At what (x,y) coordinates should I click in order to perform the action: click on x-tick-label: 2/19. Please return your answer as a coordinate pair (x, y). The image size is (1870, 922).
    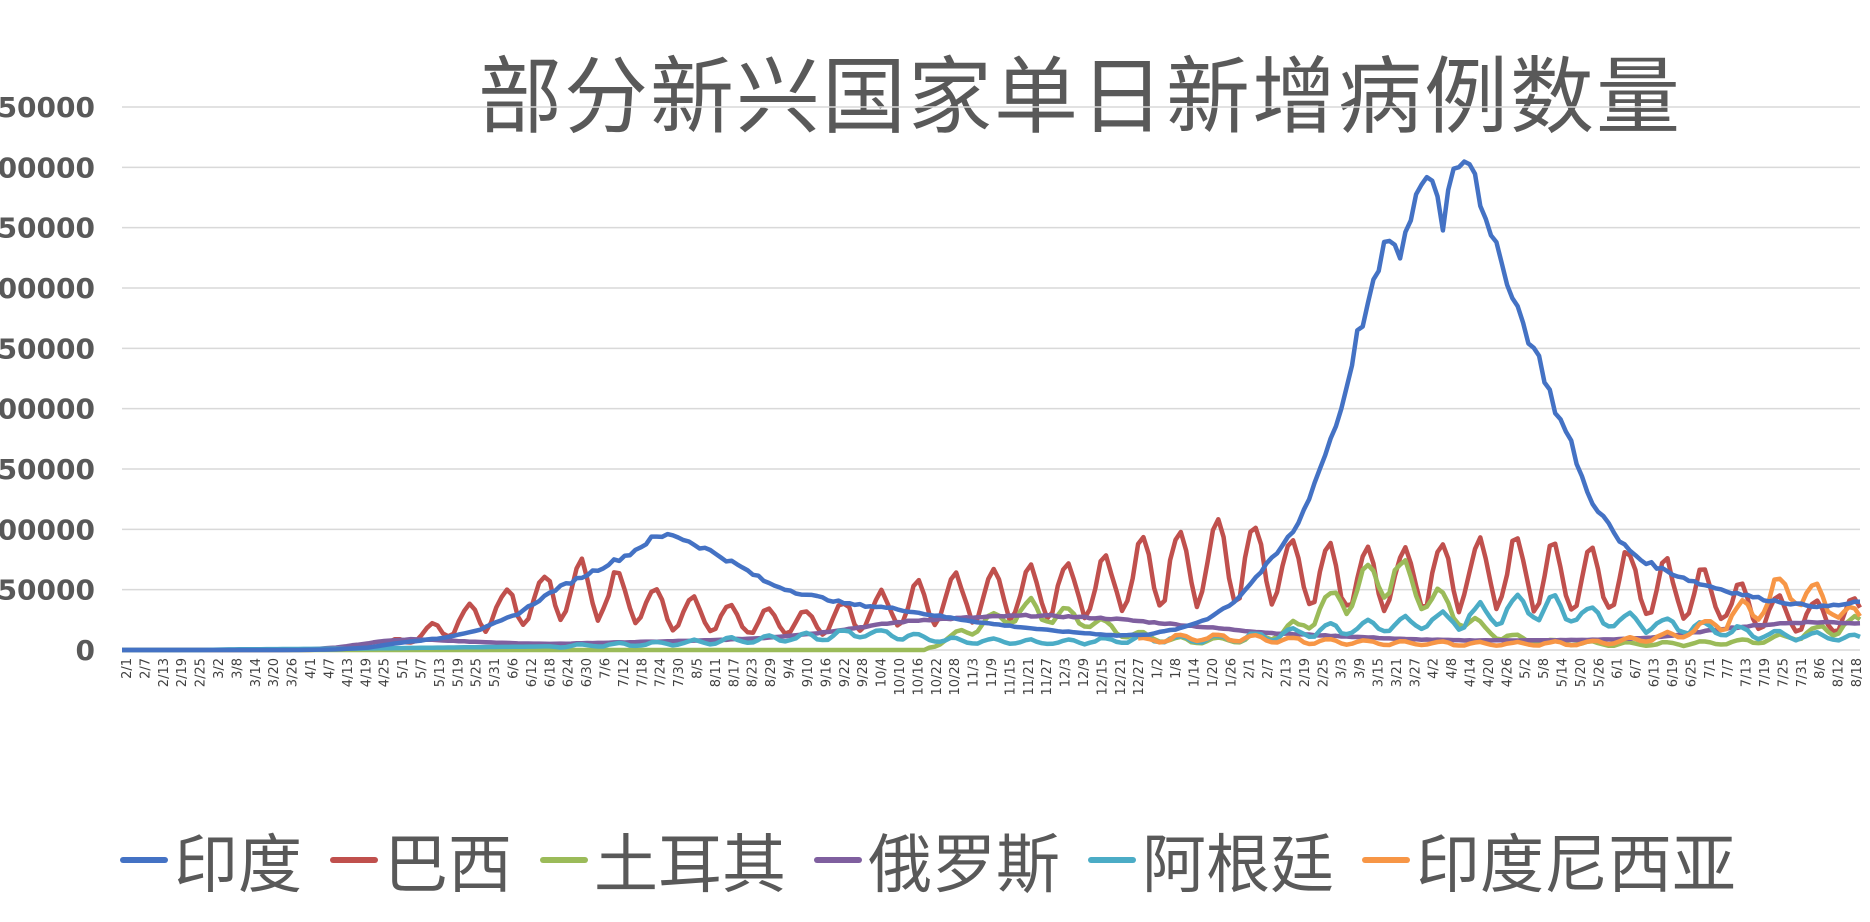
    Looking at the image, I should click on (182, 672).